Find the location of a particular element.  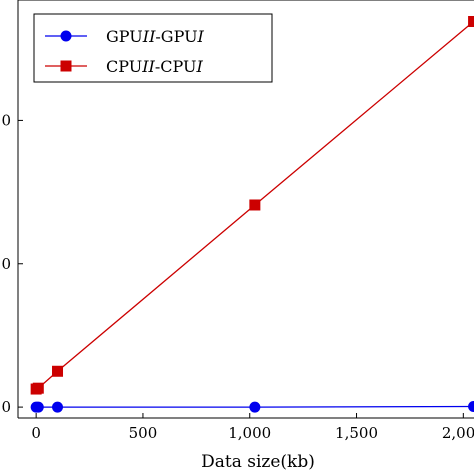

x-axis-label: Data size(kb) is located at coordinates (258, 462).